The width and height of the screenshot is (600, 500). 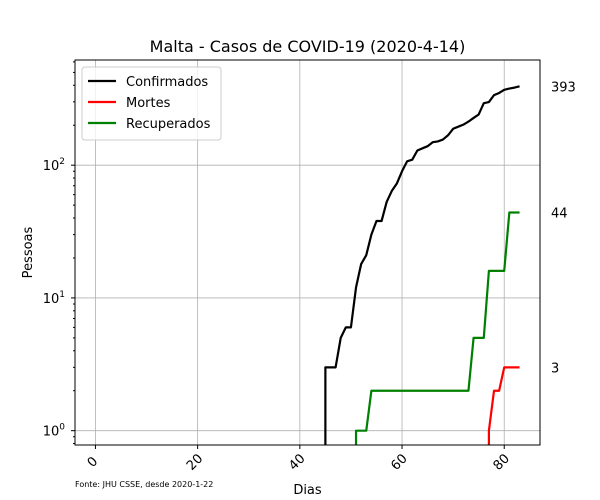 I want to click on source-note: Fonte: JHU CSSE, desde 2020-1-22, so click(x=144, y=484).